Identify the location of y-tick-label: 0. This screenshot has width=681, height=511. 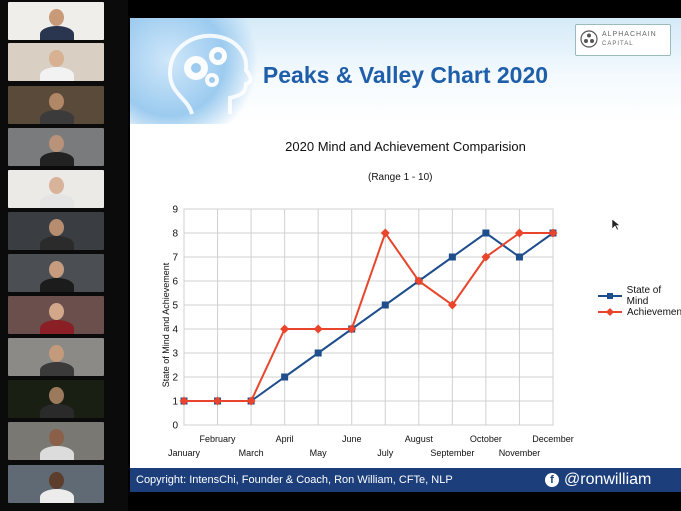
(175, 426).